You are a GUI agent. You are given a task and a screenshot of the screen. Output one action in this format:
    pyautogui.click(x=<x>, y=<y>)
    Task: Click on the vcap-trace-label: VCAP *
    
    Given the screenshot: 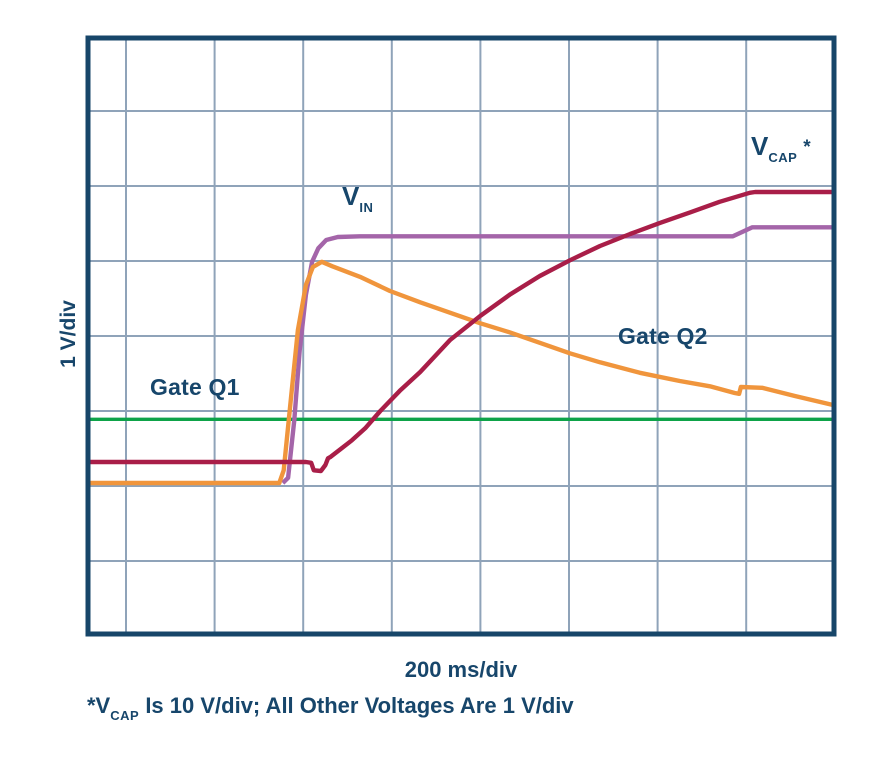 What is the action you would take?
    pyautogui.click(x=781, y=148)
    